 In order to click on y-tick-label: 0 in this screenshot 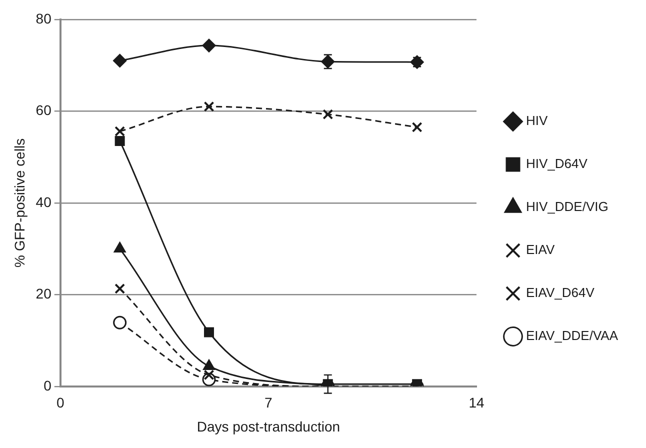, I will do `click(48, 385)`.